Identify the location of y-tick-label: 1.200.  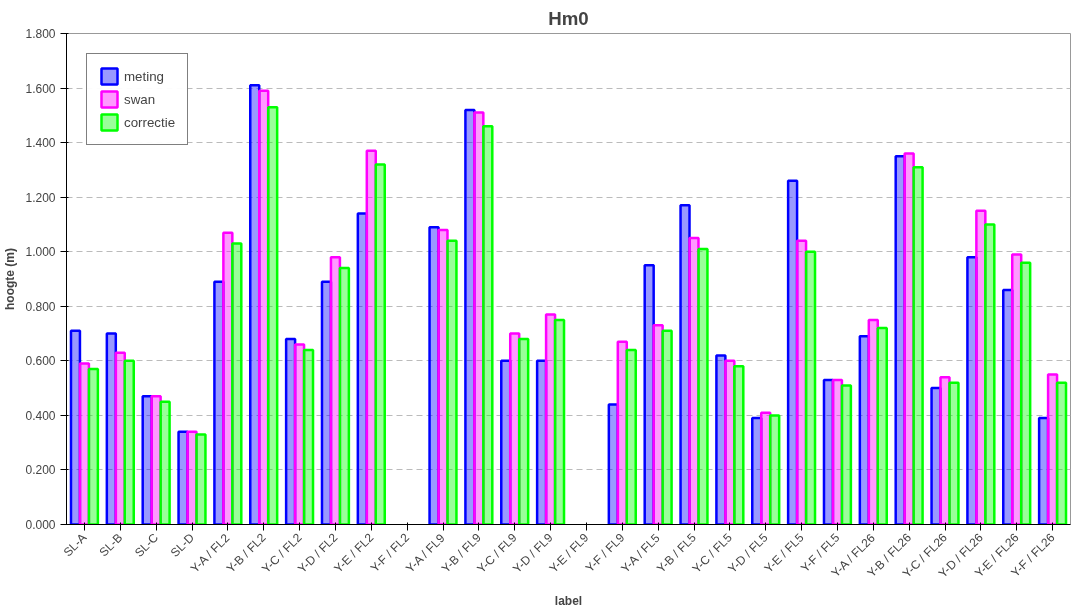
(40, 197).